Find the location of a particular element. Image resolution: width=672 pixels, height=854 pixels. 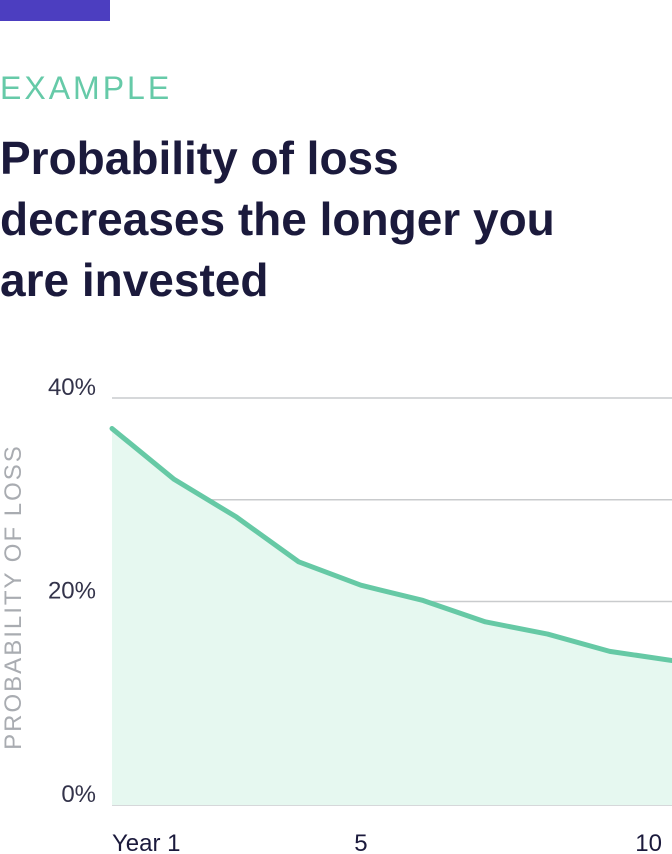

y-axis-ticks: 0% 20% 40% is located at coordinates (72, 591).